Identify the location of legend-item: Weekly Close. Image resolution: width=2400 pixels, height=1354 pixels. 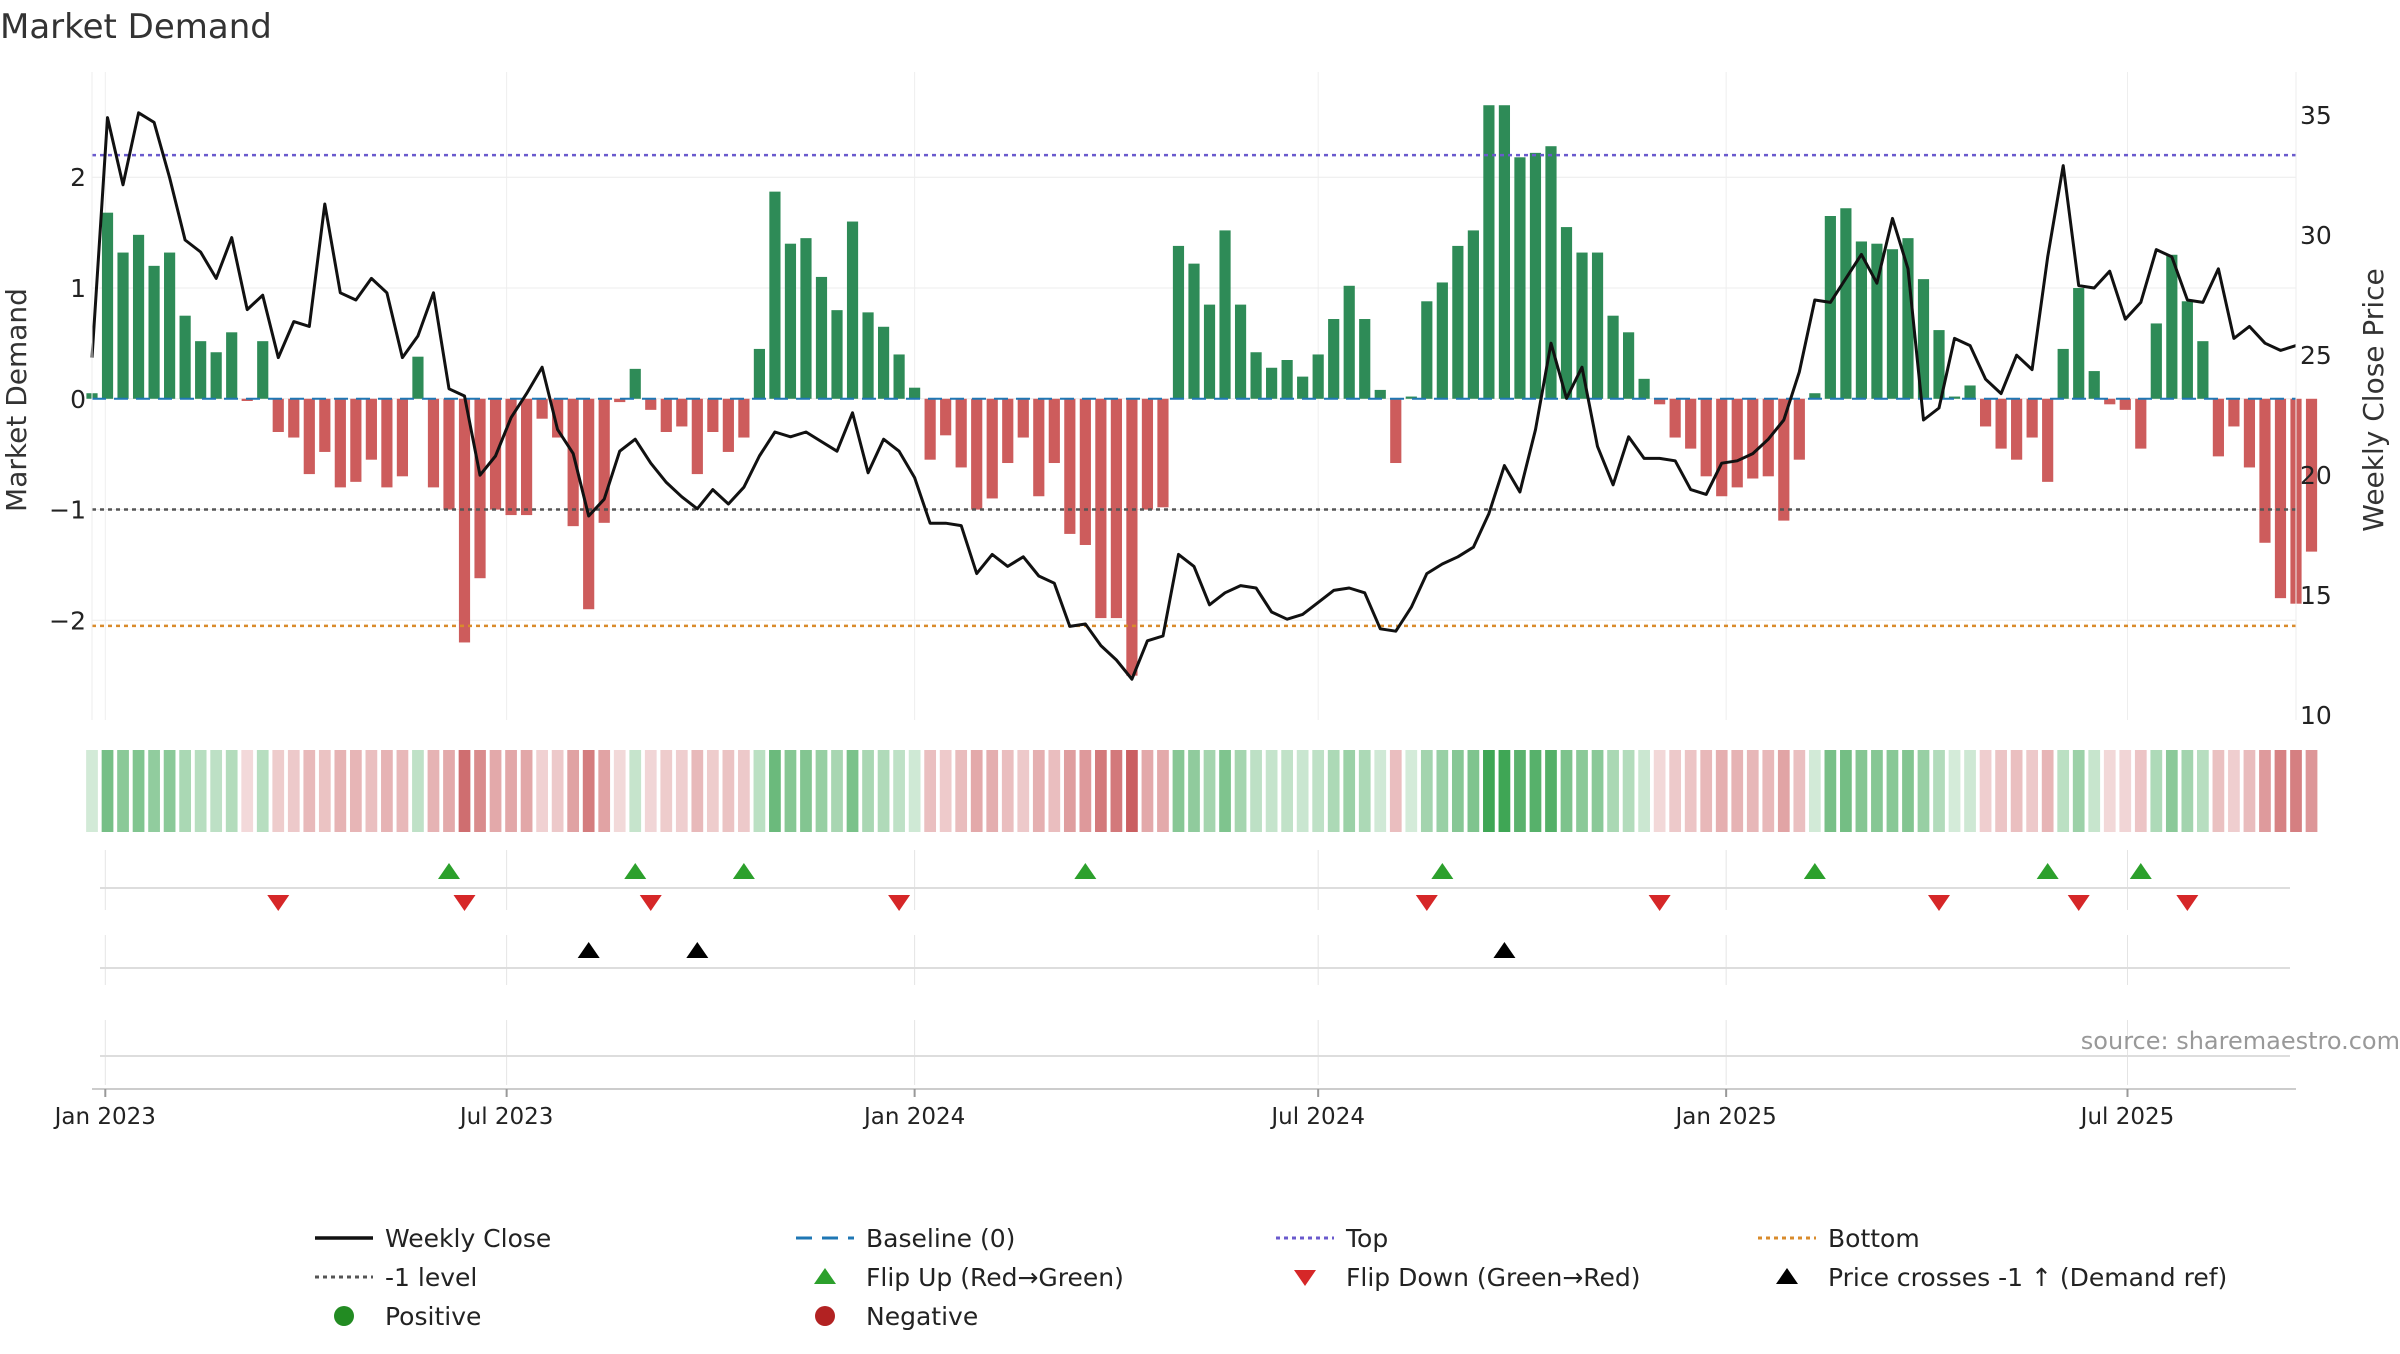
(433, 1238).